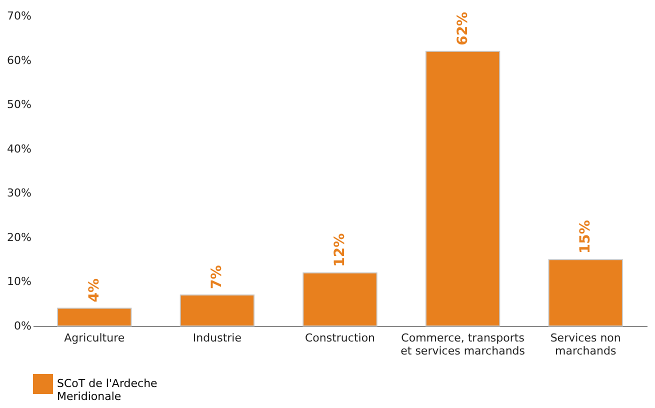 The height and width of the screenshot is (408, 655). I want to click on legend-label: SCoT de l'Ardeche Meridionale, so click(107, 390).